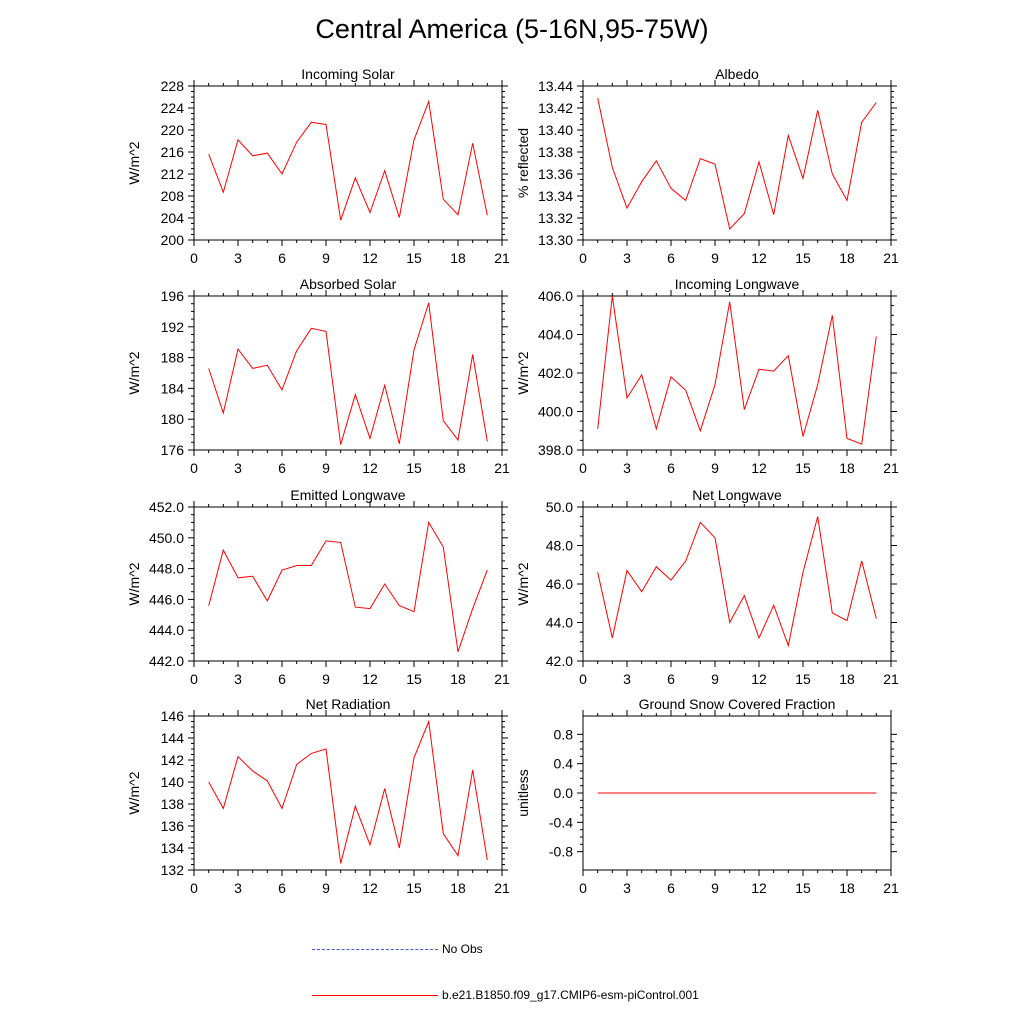  Describe the element at coordinates (523, 163) in the screenshot. I see `y-axis-label: % reflected` at that location.